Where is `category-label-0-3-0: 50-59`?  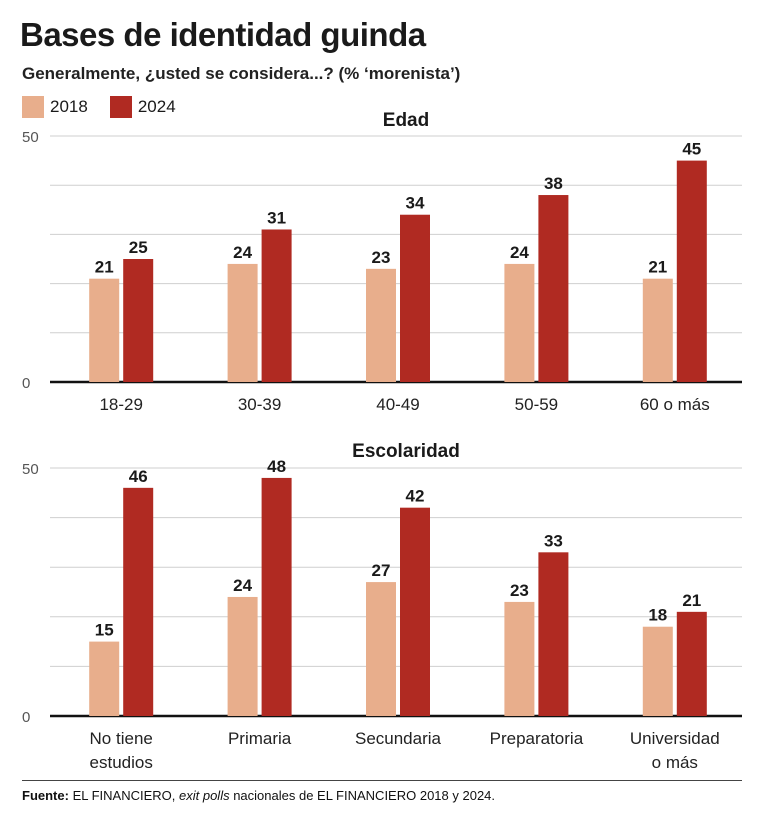 category-label-0-3-0: 50-59 is located at coordinates (536, 404).